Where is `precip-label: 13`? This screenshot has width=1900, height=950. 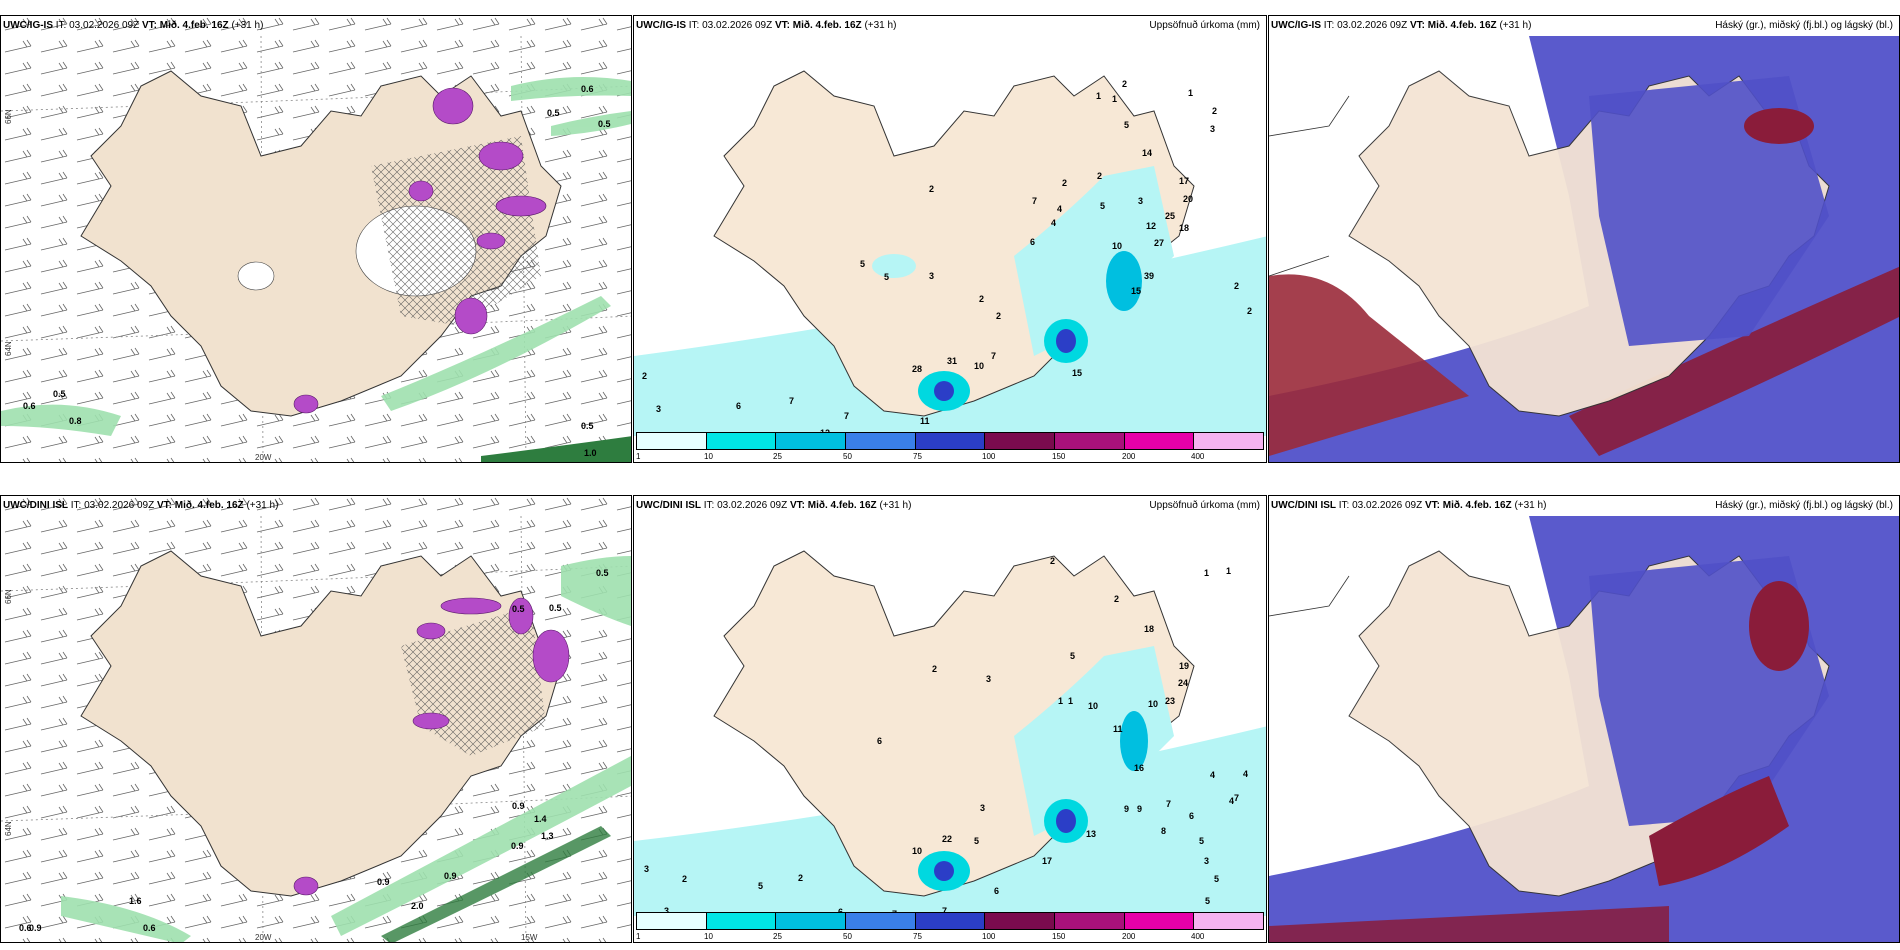
precip-label: 13 is located at coordinates (1091, 834).